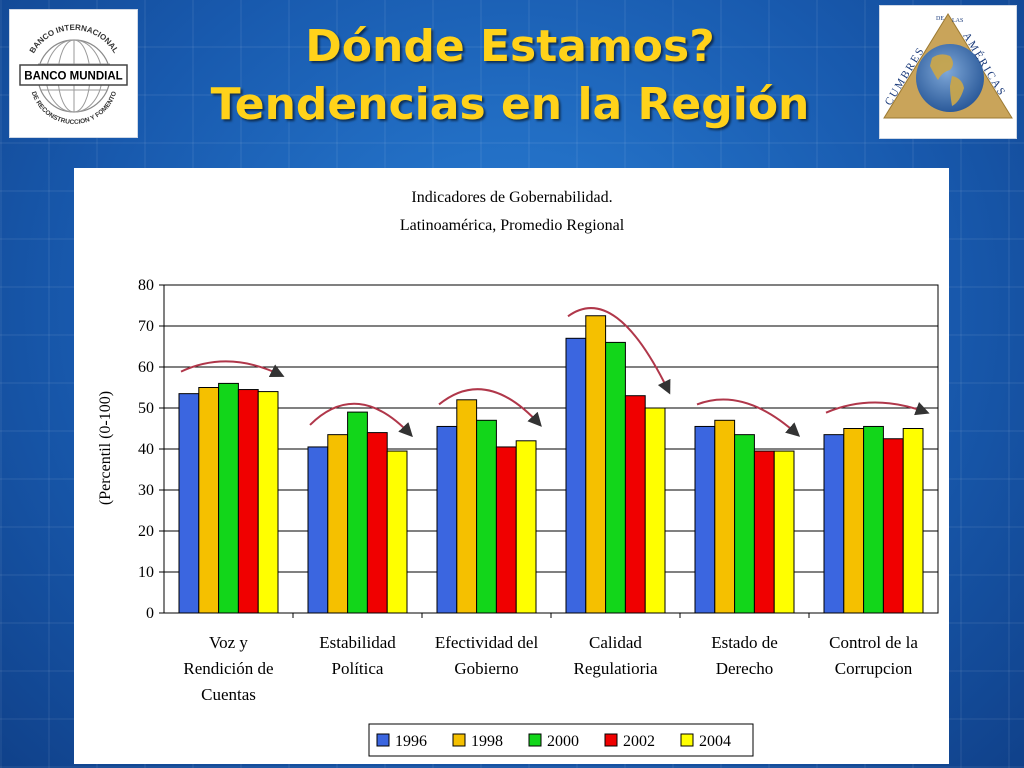  I want to click on category-label: Efectividad del, so click(487, 642).